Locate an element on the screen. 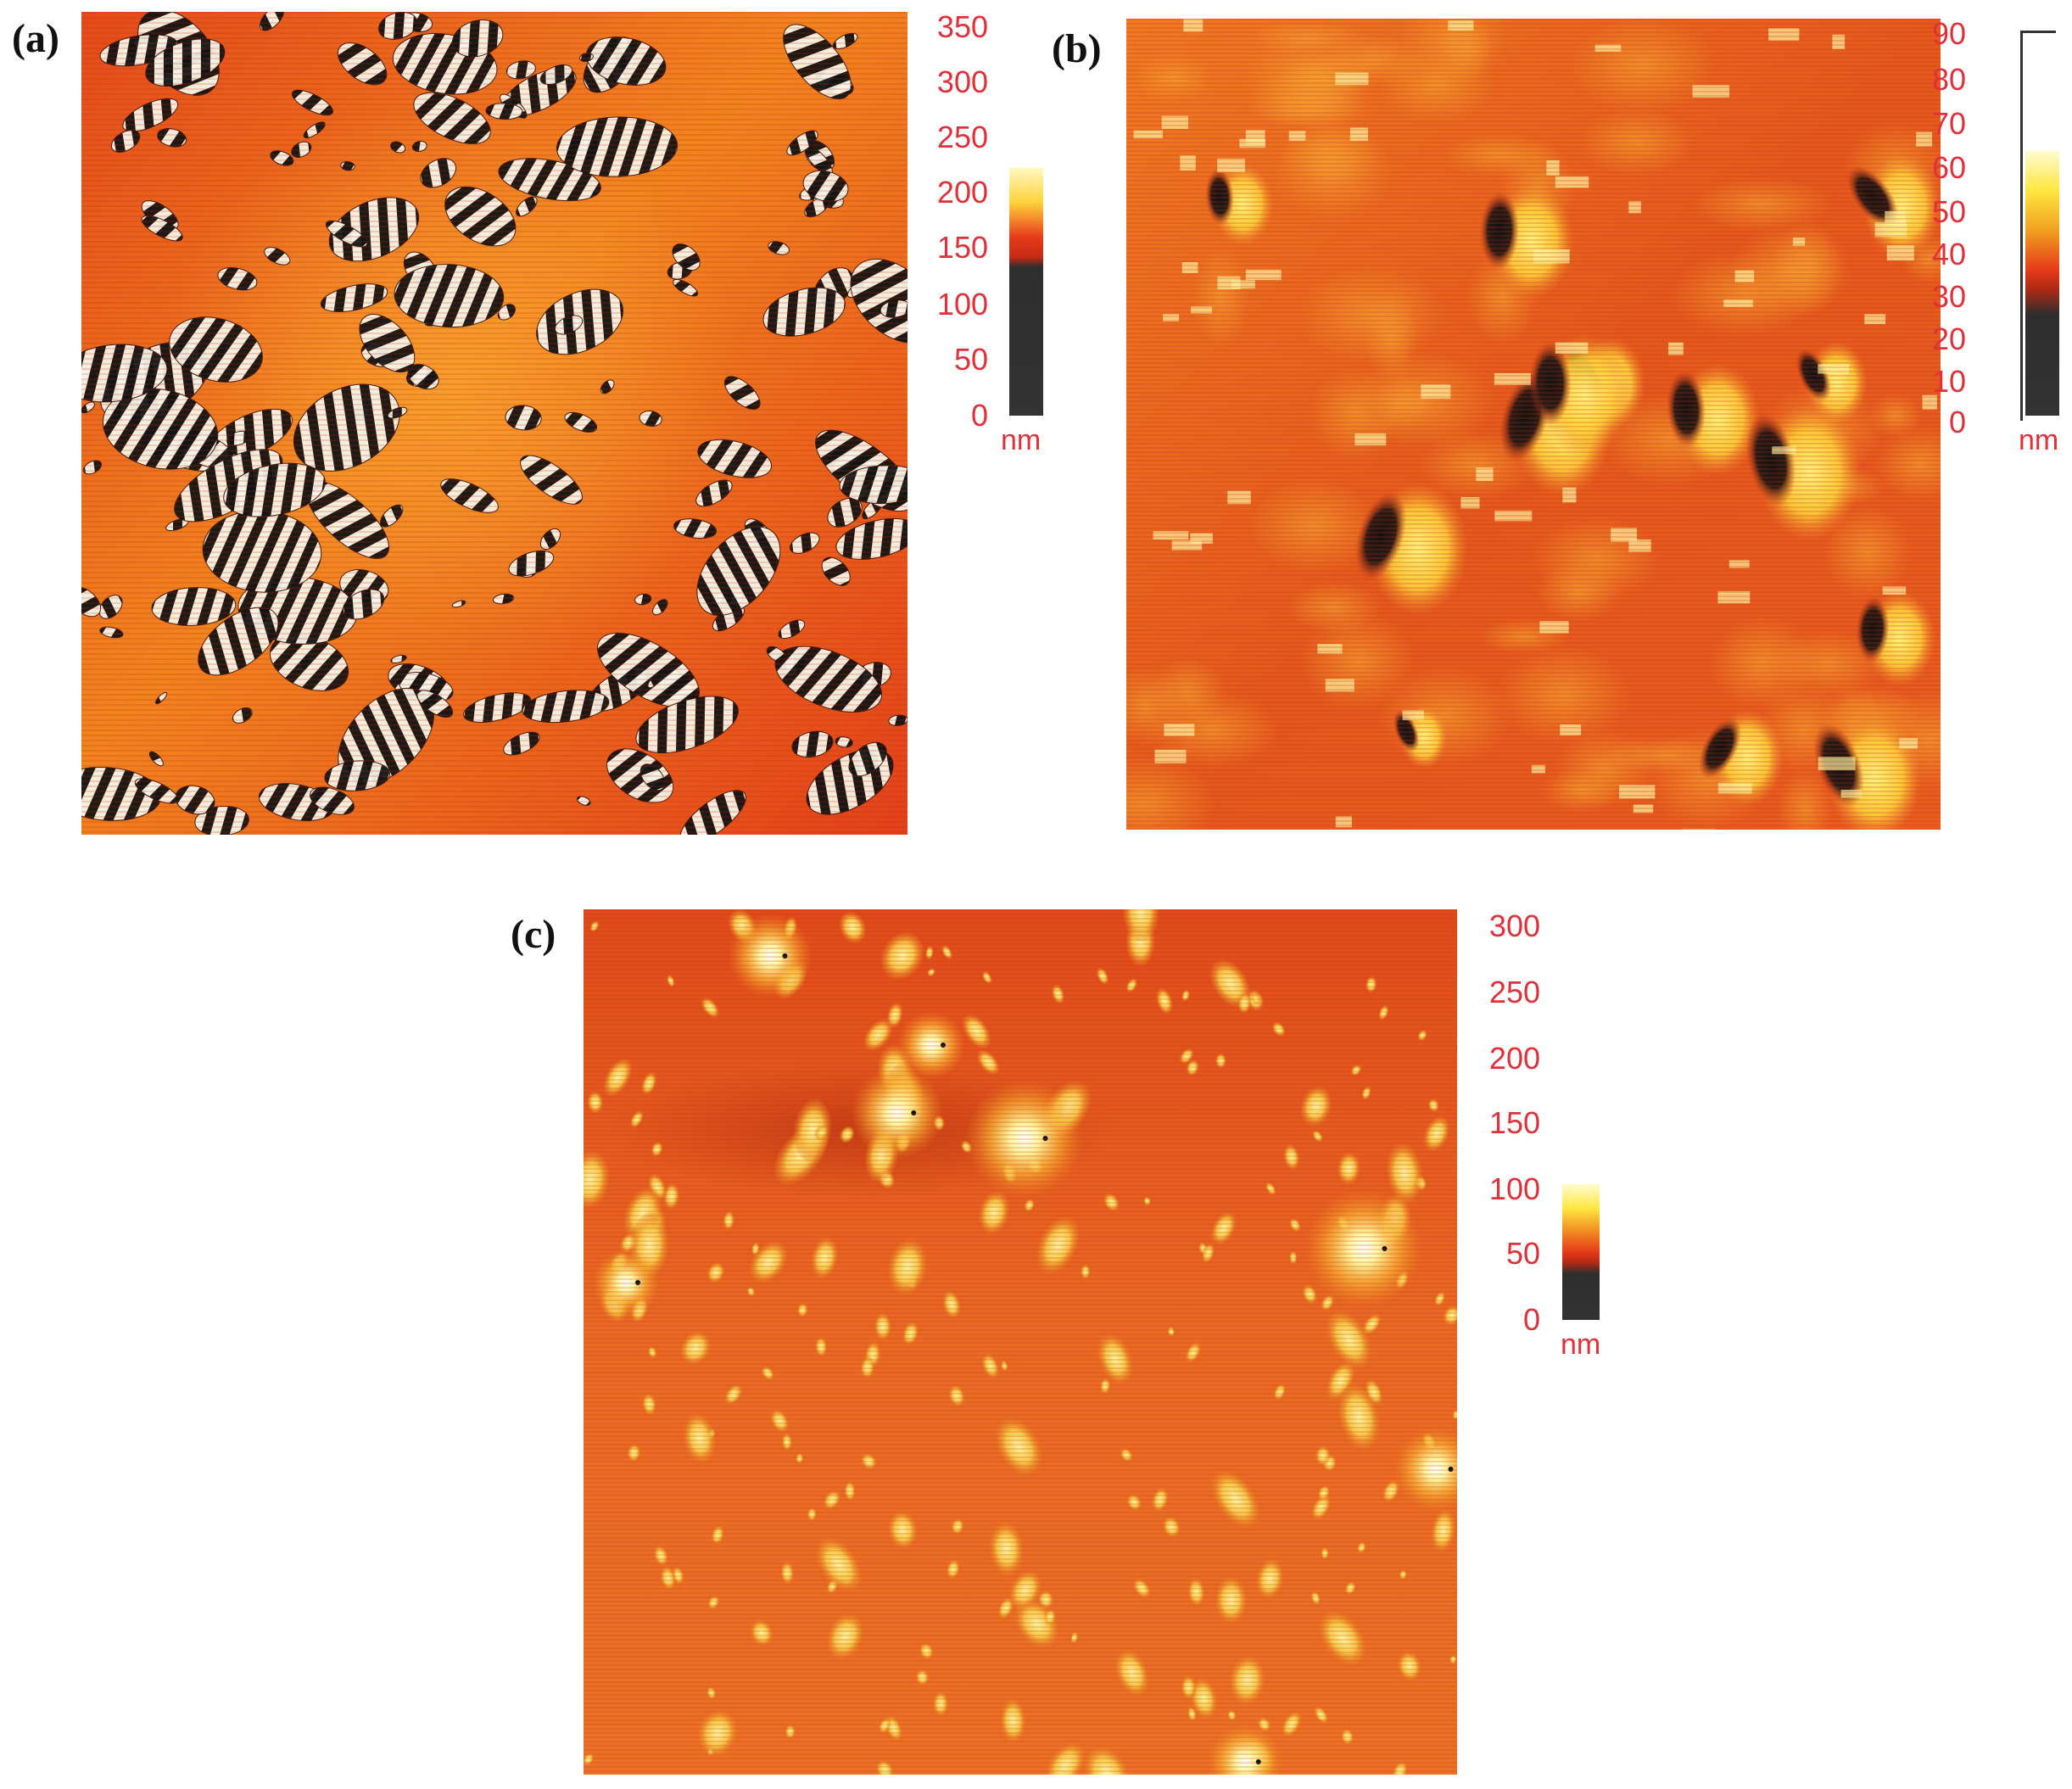 This screenshot has width=2072, height=1789. scale-c-tick-2: 200 is located at coordinates (1514, 1058).